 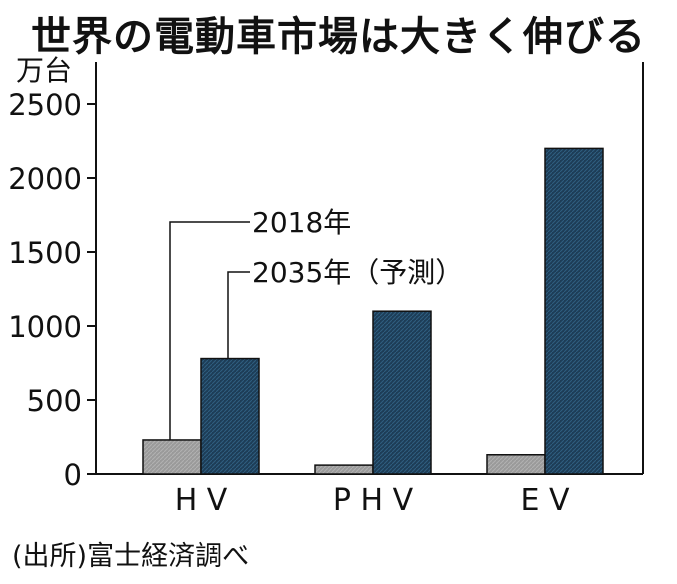 What do you see at coordinates (45, 327) in the screenshot?
I see `y-tick-label: 1000` at bounding box center [45, 327].